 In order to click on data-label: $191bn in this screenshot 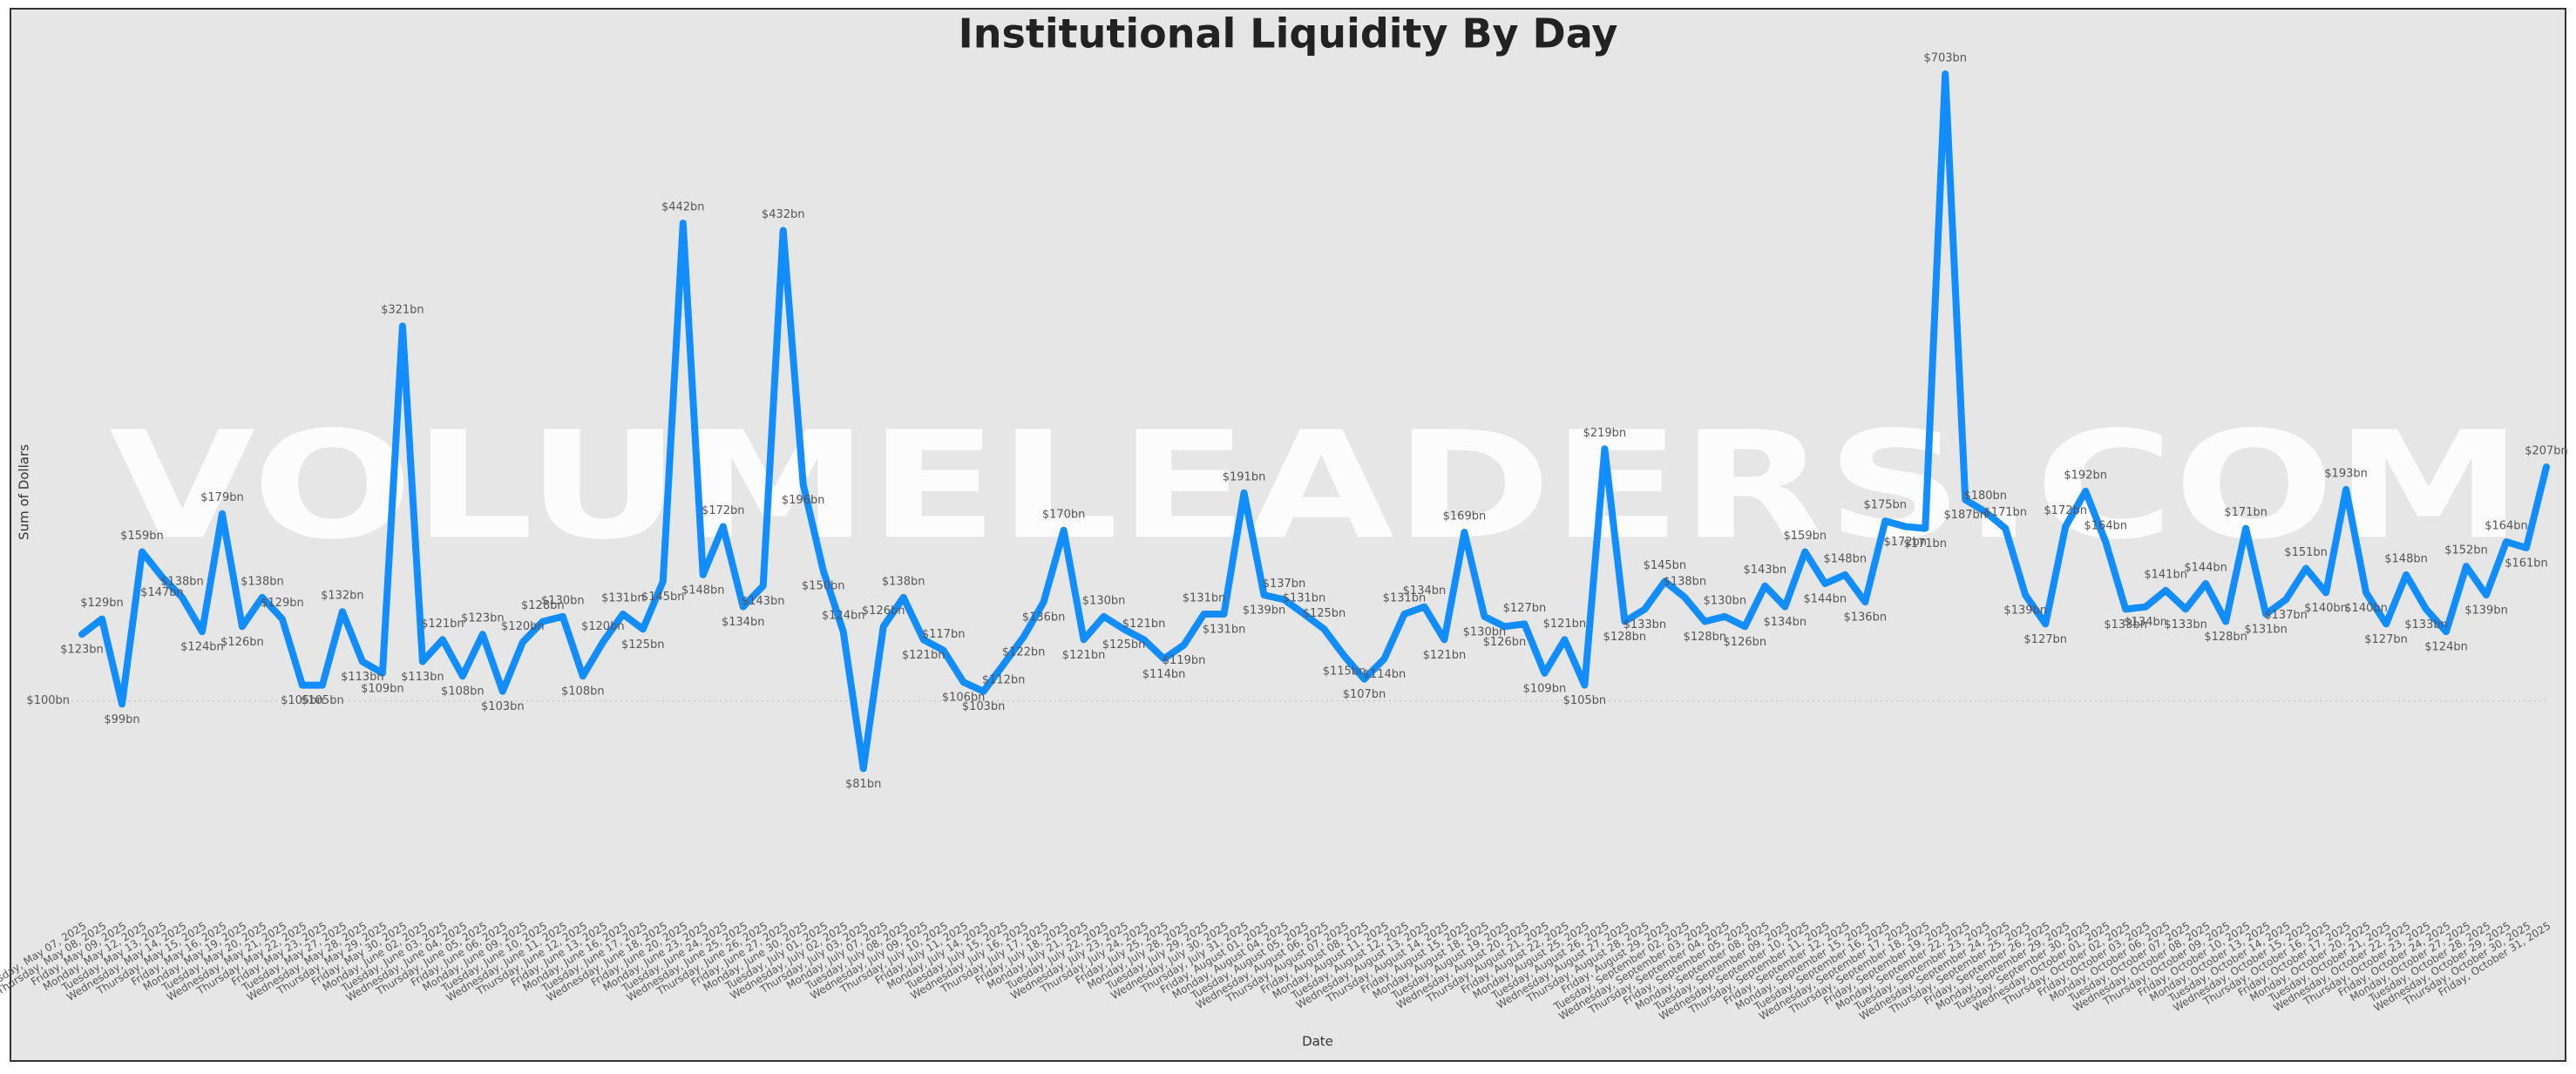, I will do `click(1245, 476)`.